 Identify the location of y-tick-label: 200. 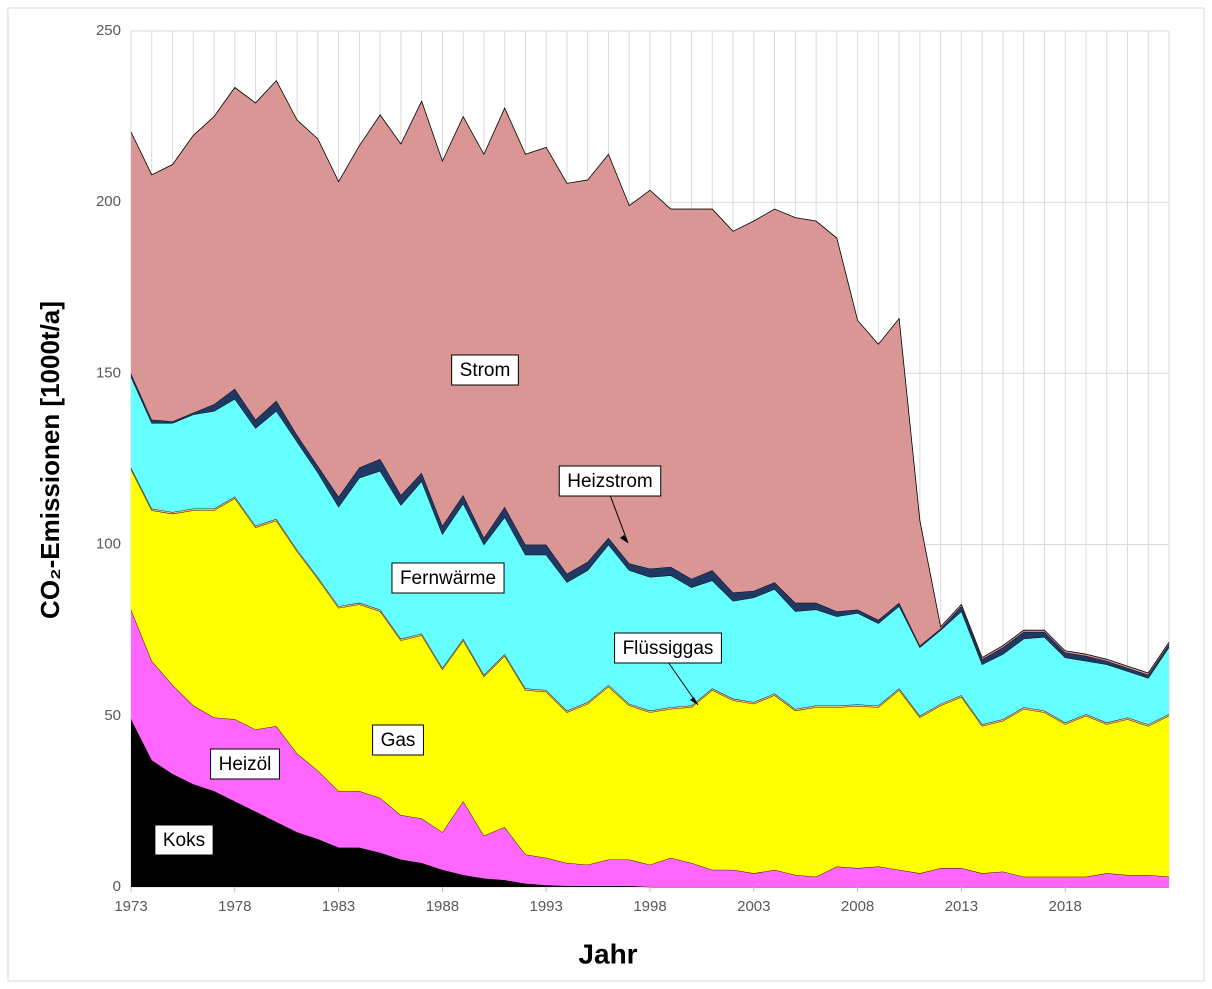
(108, 201).